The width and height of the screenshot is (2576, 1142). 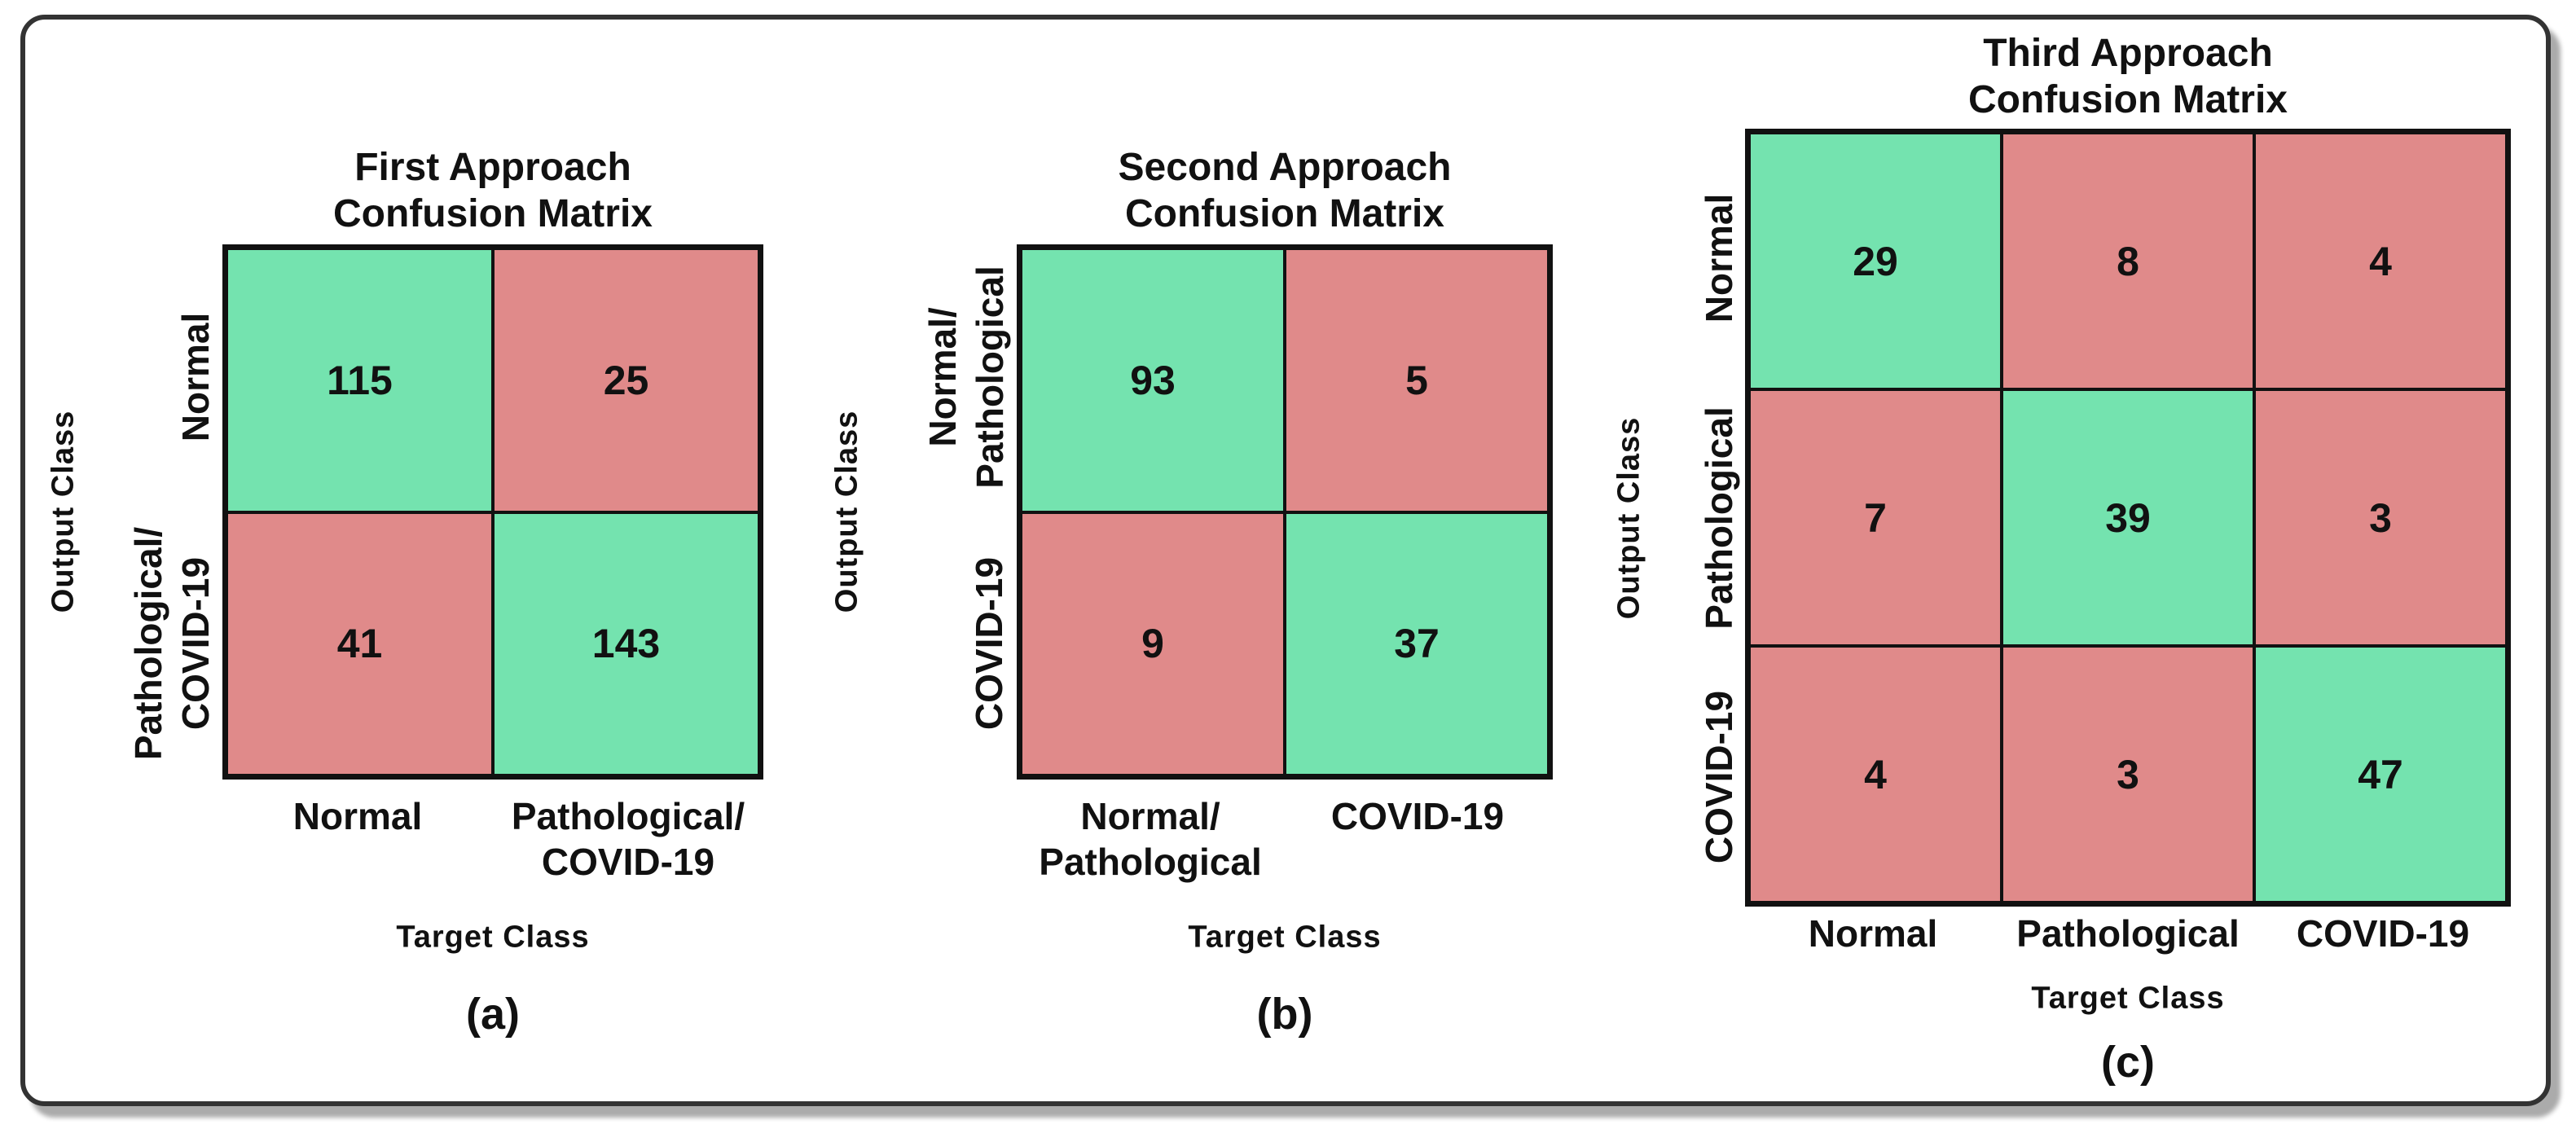 What do you see at coordinates (2380, 774) in the screenshot?
I see `matrix-cell-r2c2: 47` at bounding box center [2380, 774].